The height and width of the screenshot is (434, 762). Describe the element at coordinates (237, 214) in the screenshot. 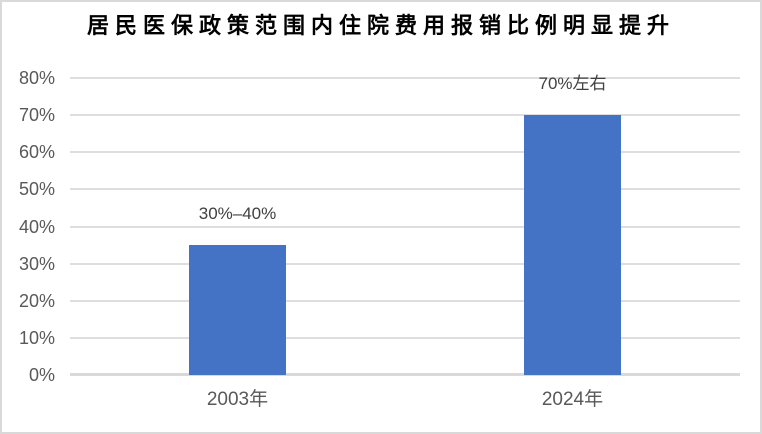

I see `bar-data-label: 30%–40%` at that location.